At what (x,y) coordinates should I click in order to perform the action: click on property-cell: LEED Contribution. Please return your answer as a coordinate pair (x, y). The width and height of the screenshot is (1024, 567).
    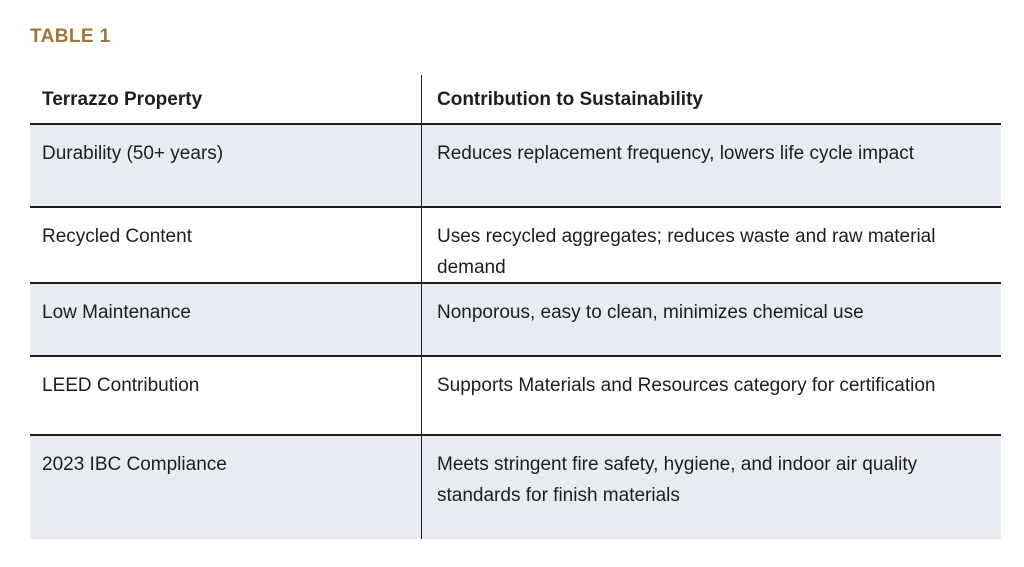
    Looking at the image, I should click on (121, 385).